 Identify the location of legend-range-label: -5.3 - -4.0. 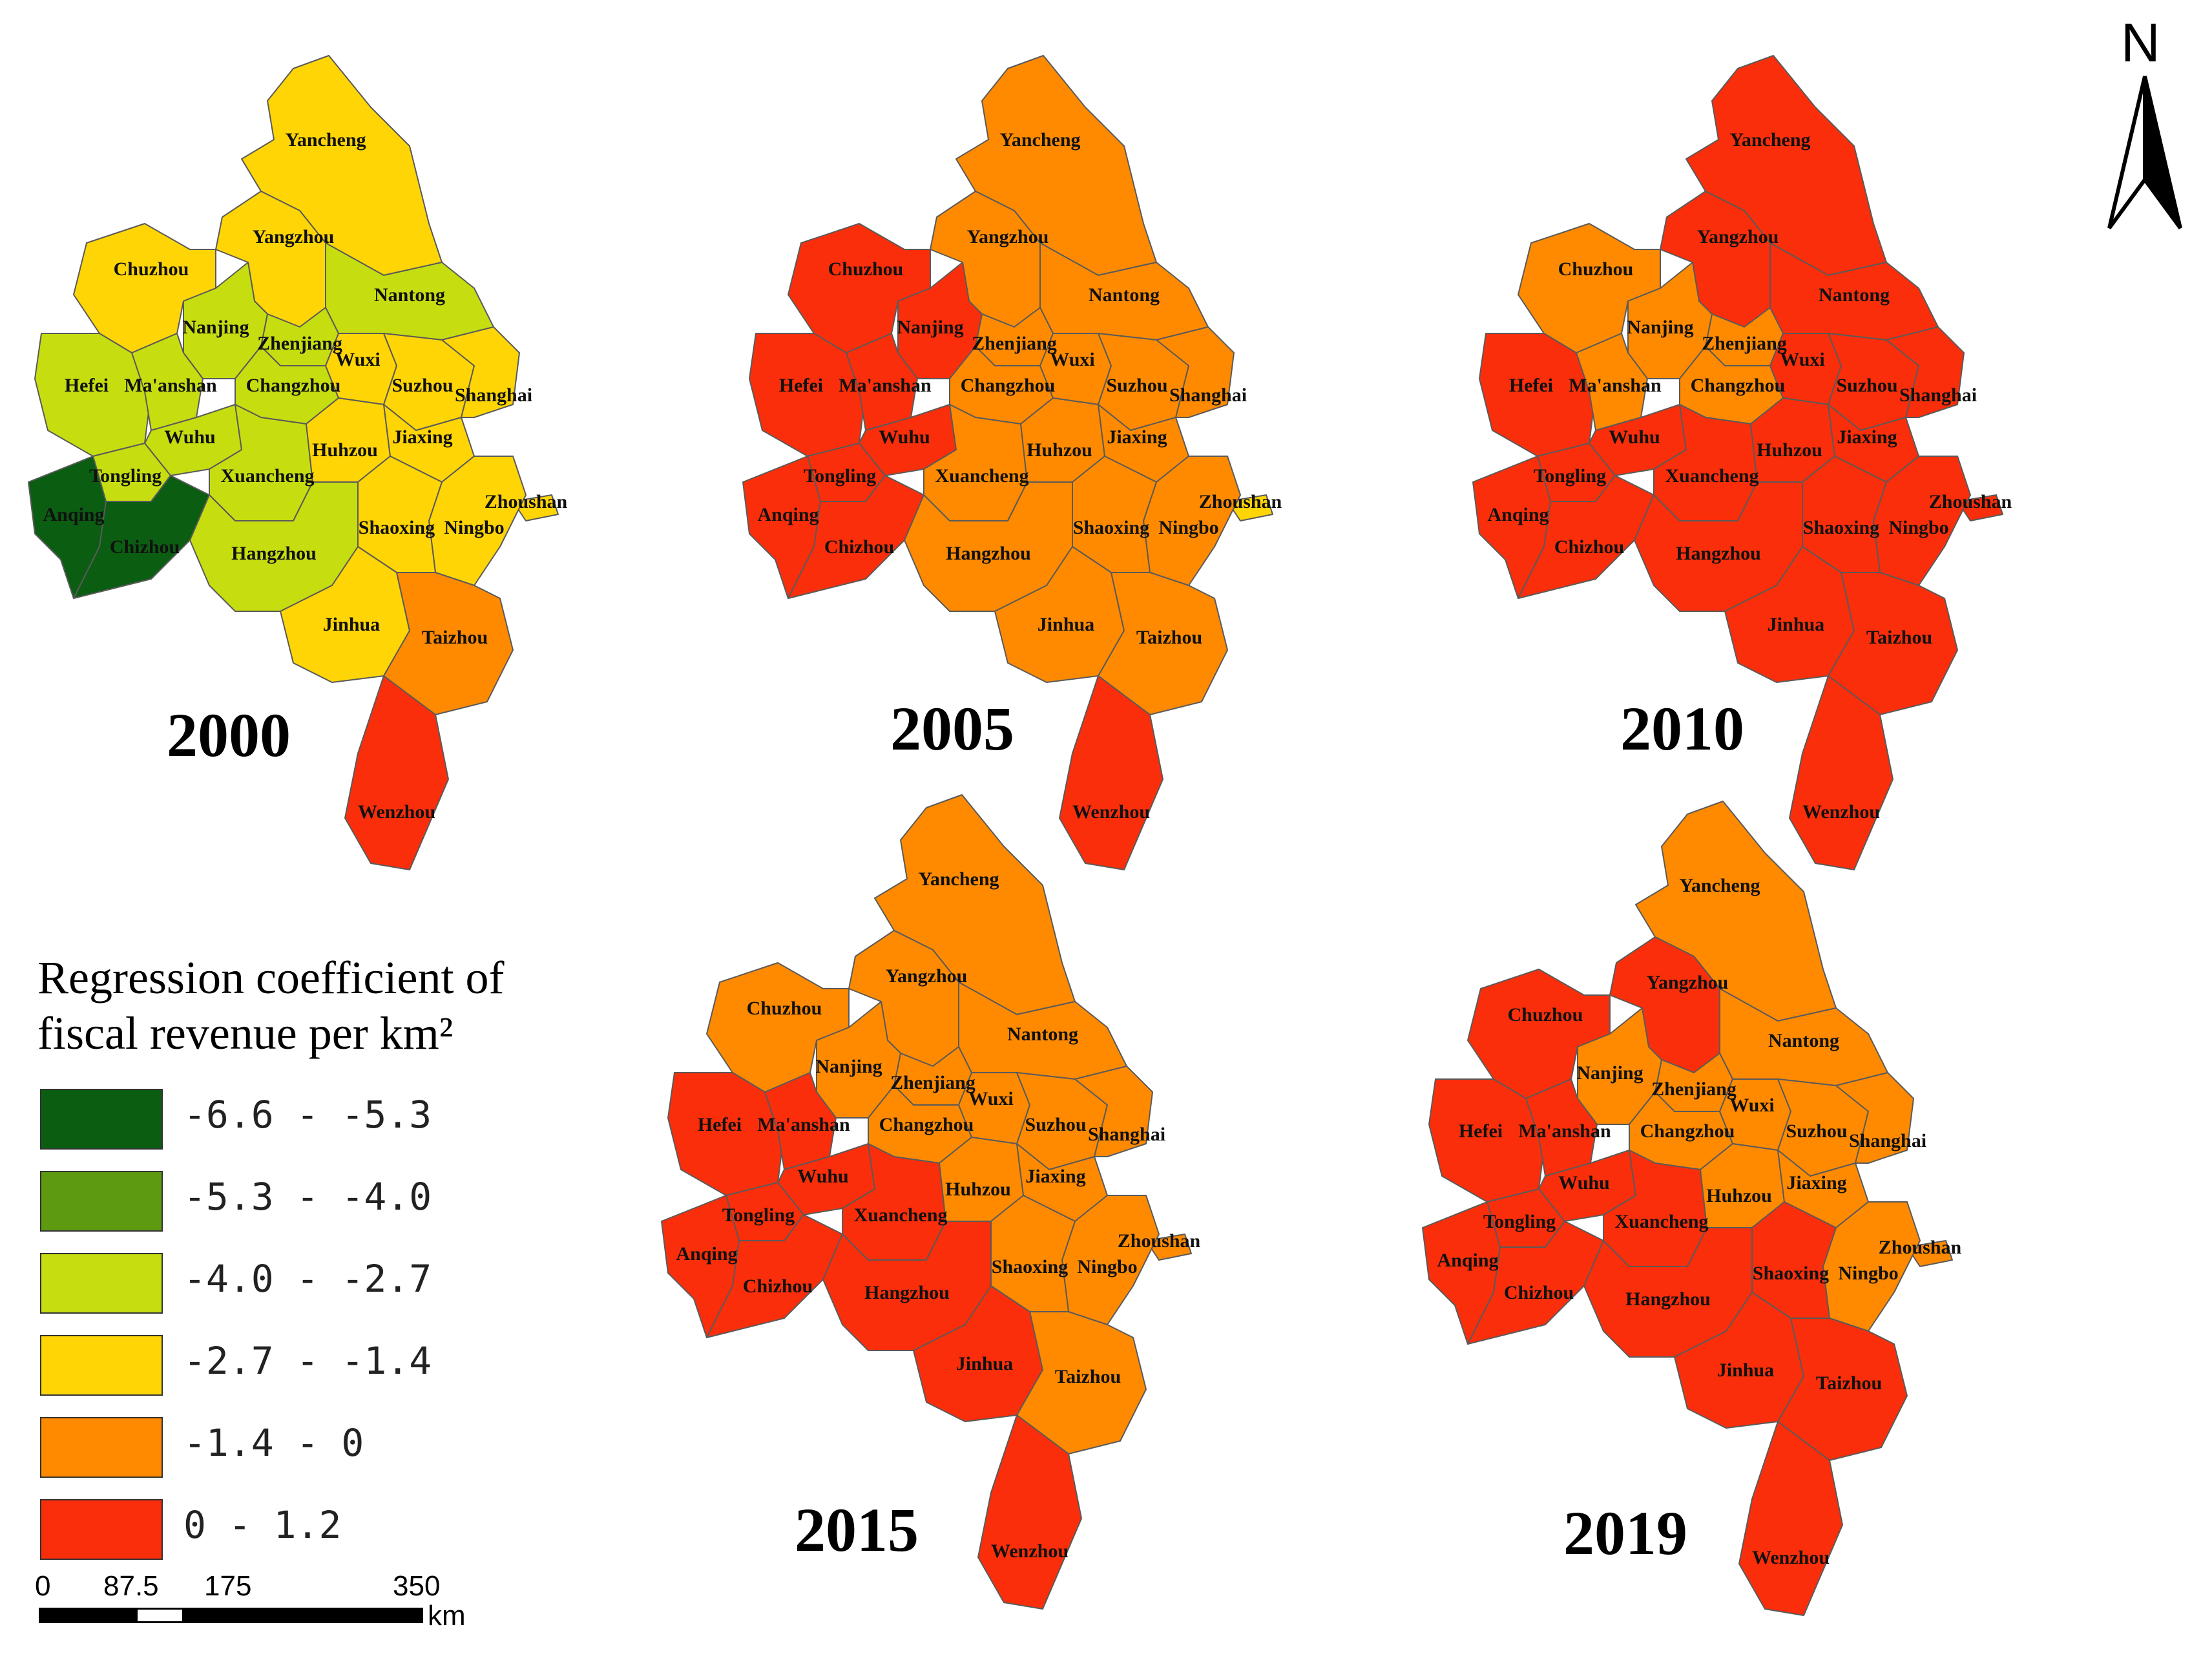
(308, 1197).